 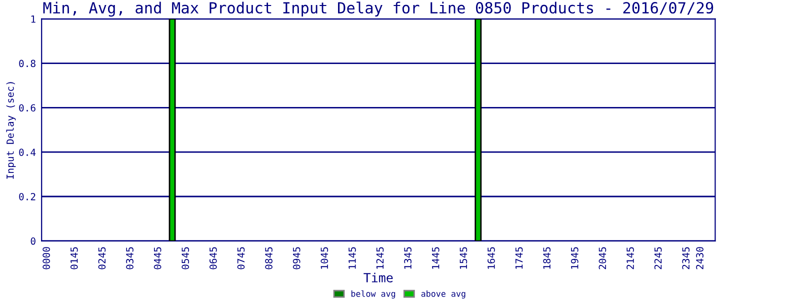 What do you see at coordinates (380, 258) in the screenshot?
I see `x-tick-label: 1245` at bounding box center [380, 258].